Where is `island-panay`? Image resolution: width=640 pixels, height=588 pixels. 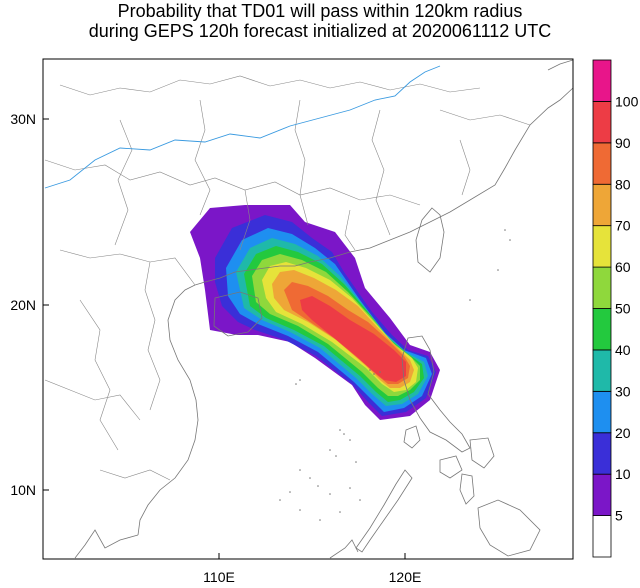
island-panay is located at coordinates (451, 467).